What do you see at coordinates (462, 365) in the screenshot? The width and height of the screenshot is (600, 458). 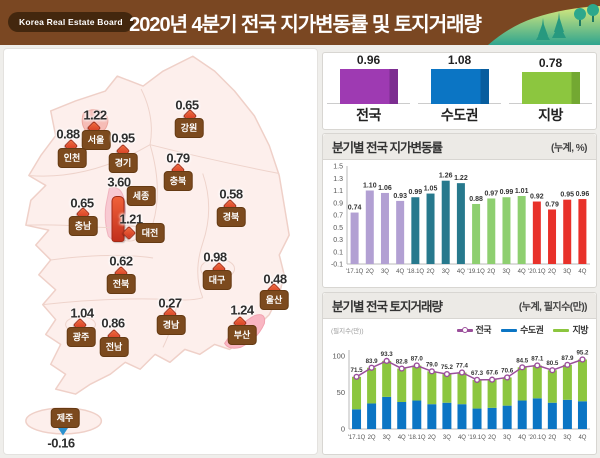 I see `svg-text: 77.4` at bounding box center [462, 365].